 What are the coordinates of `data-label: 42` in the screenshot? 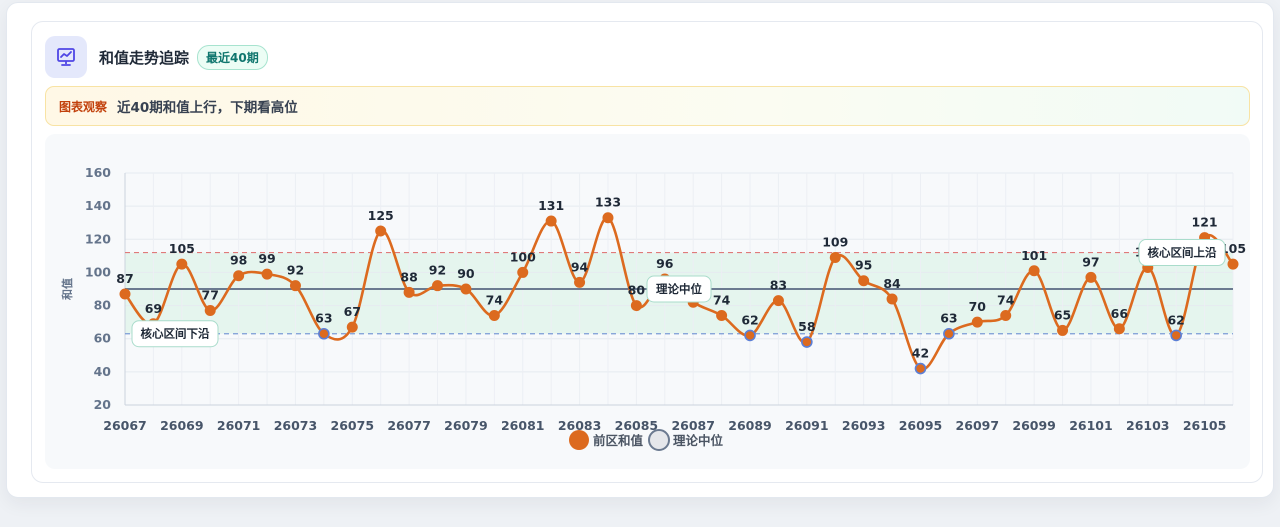 It's located at (920, 353).